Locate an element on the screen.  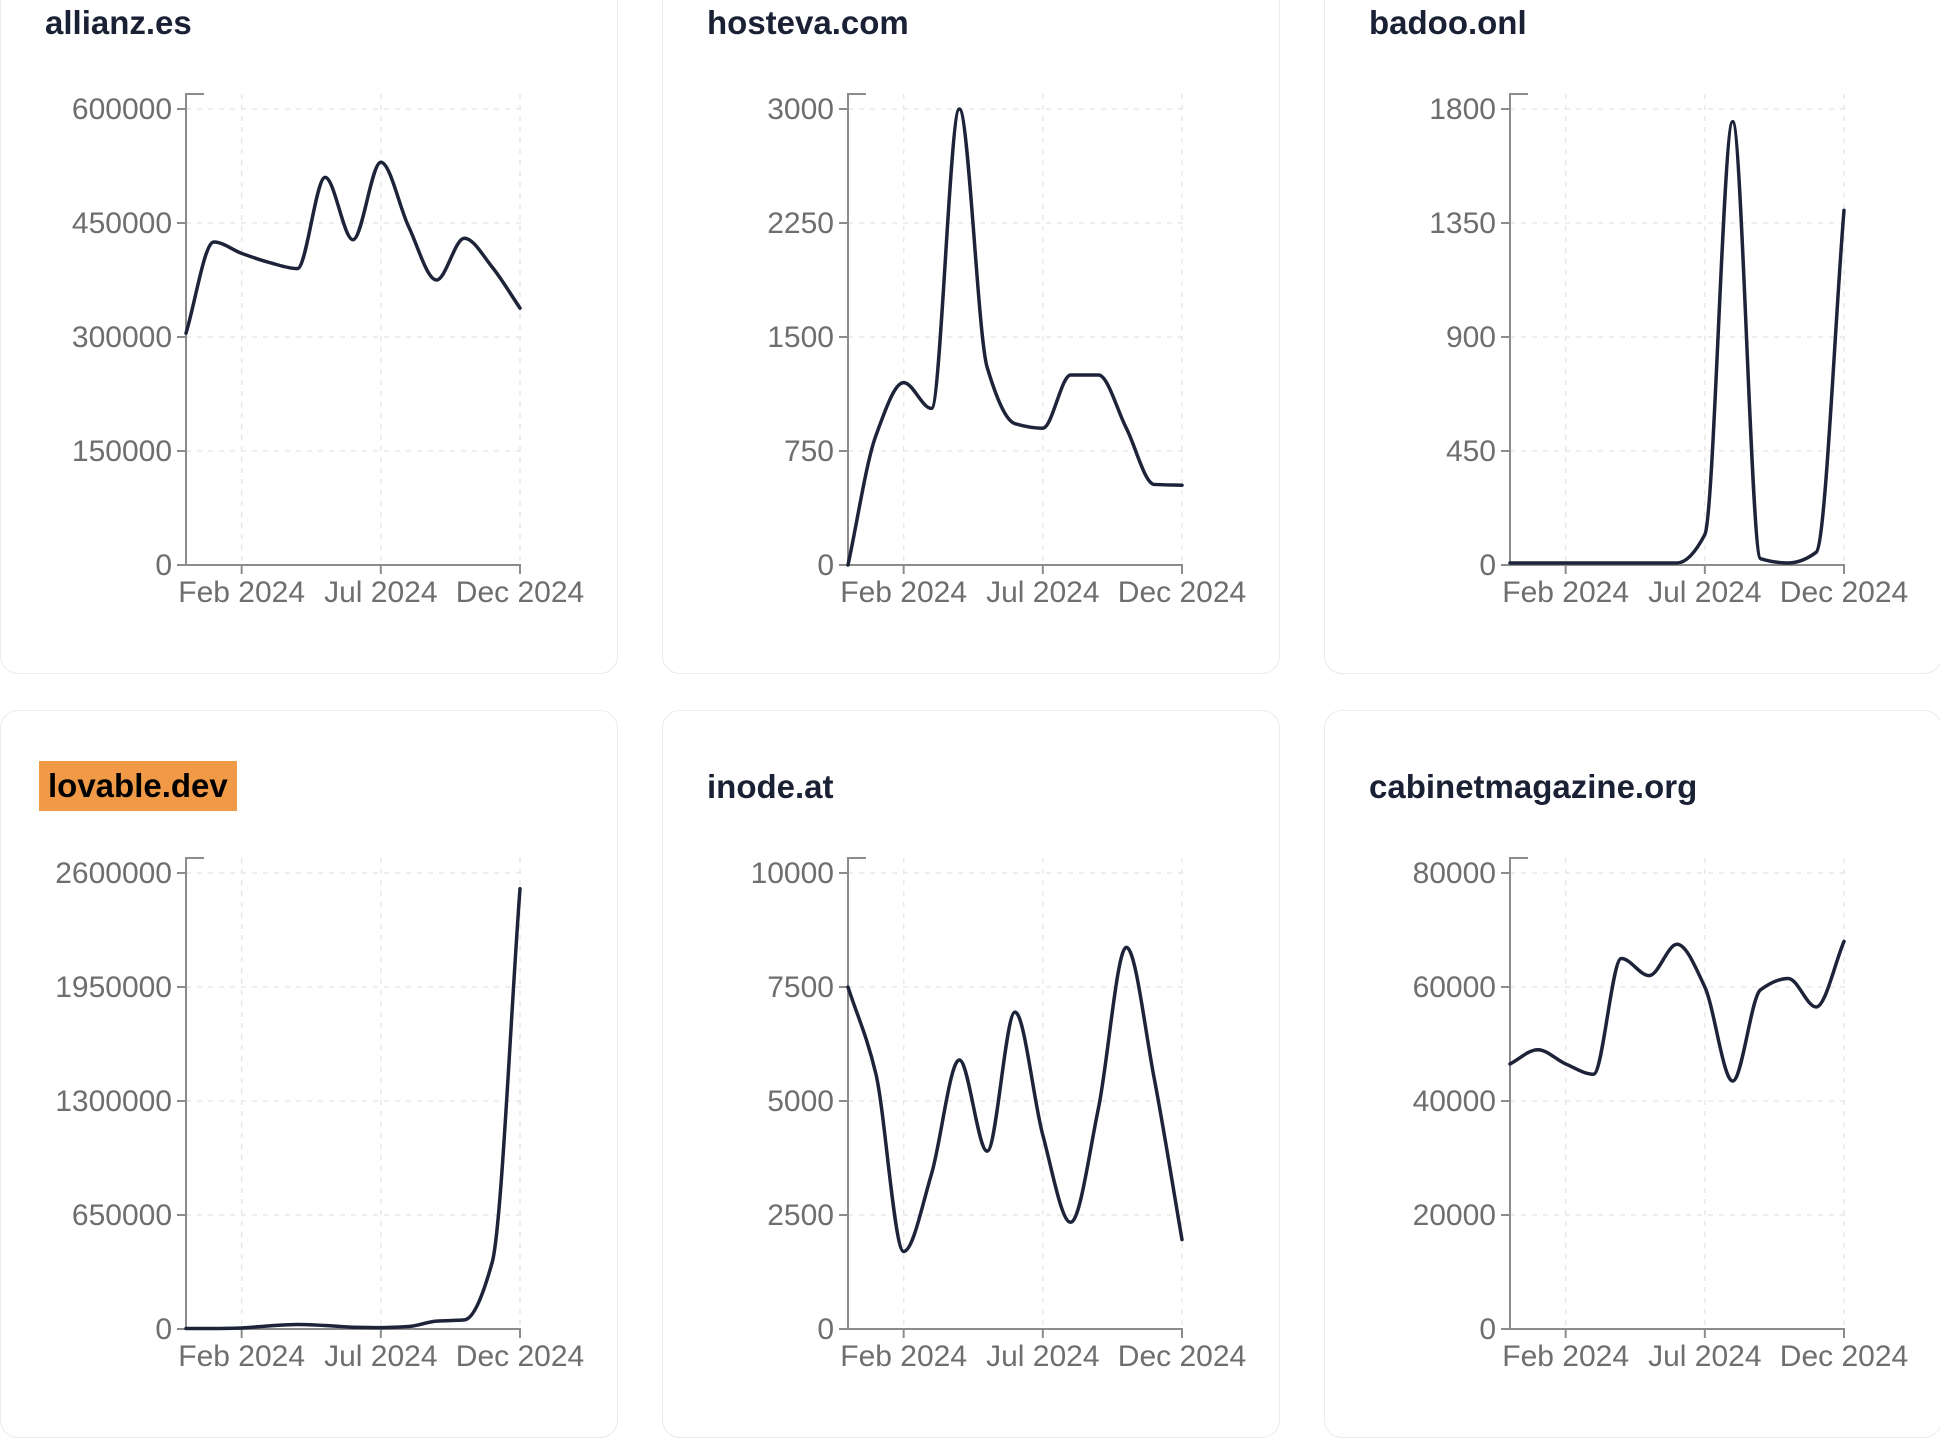
y-tick-label: 300000 is located at coordinates (122, 337).